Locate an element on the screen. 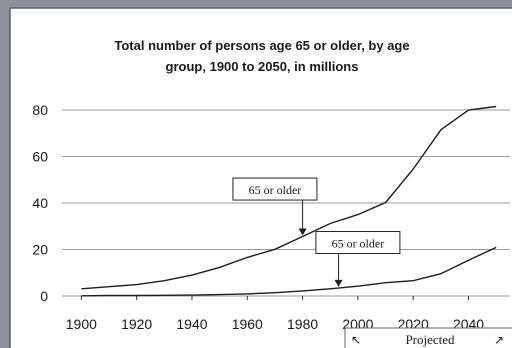 The height and width of the screenshot is (348, 512). projected-right-arrow: ↗ is located at coordinates (499, 340).